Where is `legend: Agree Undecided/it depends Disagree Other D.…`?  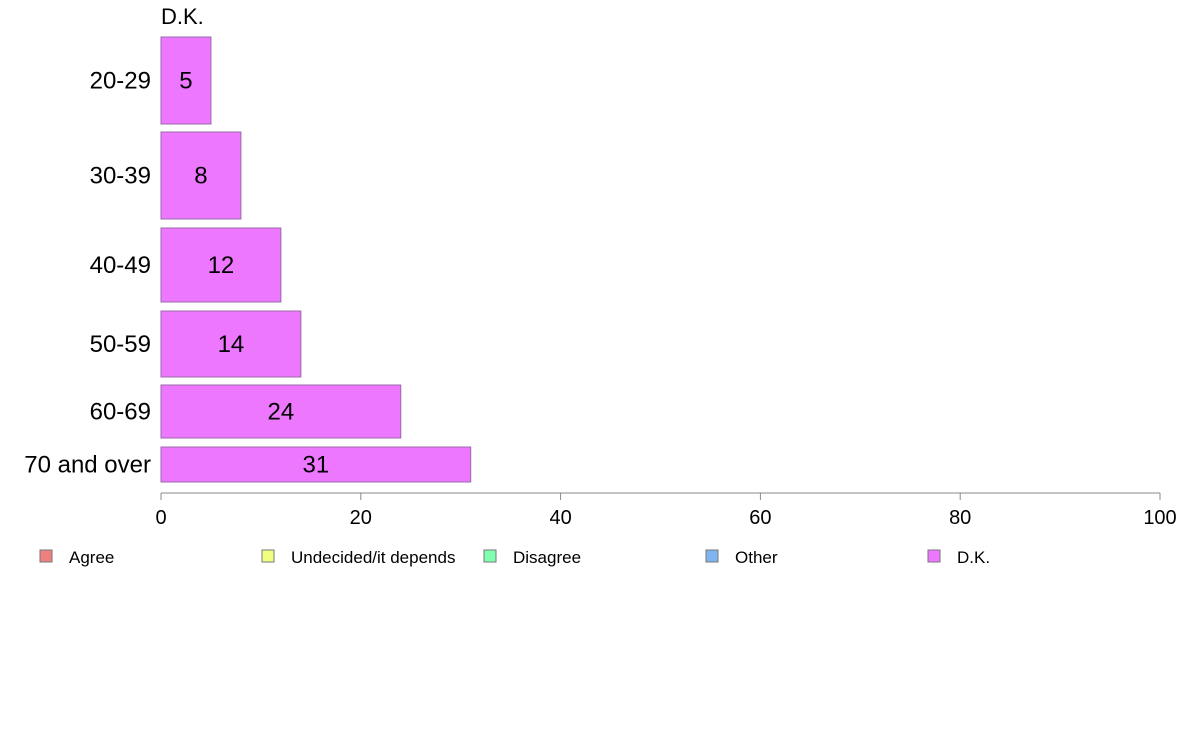 legend: Agree Undecided/it depends Disagree Other D.… is located at coordinates (514, 557).